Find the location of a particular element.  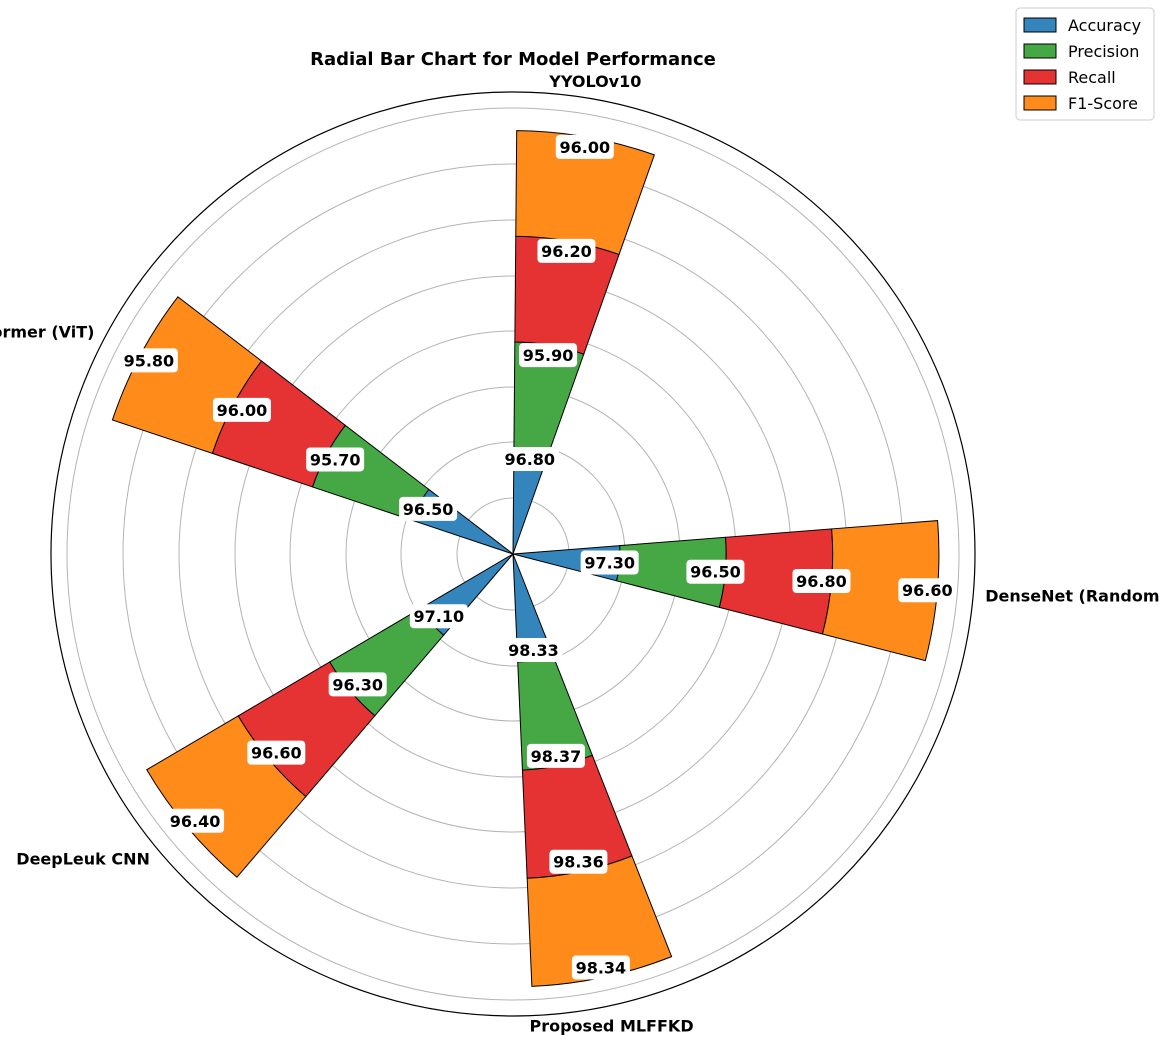

legend-label-f1-score: F1-Score is located at coordinates (1103, 103).